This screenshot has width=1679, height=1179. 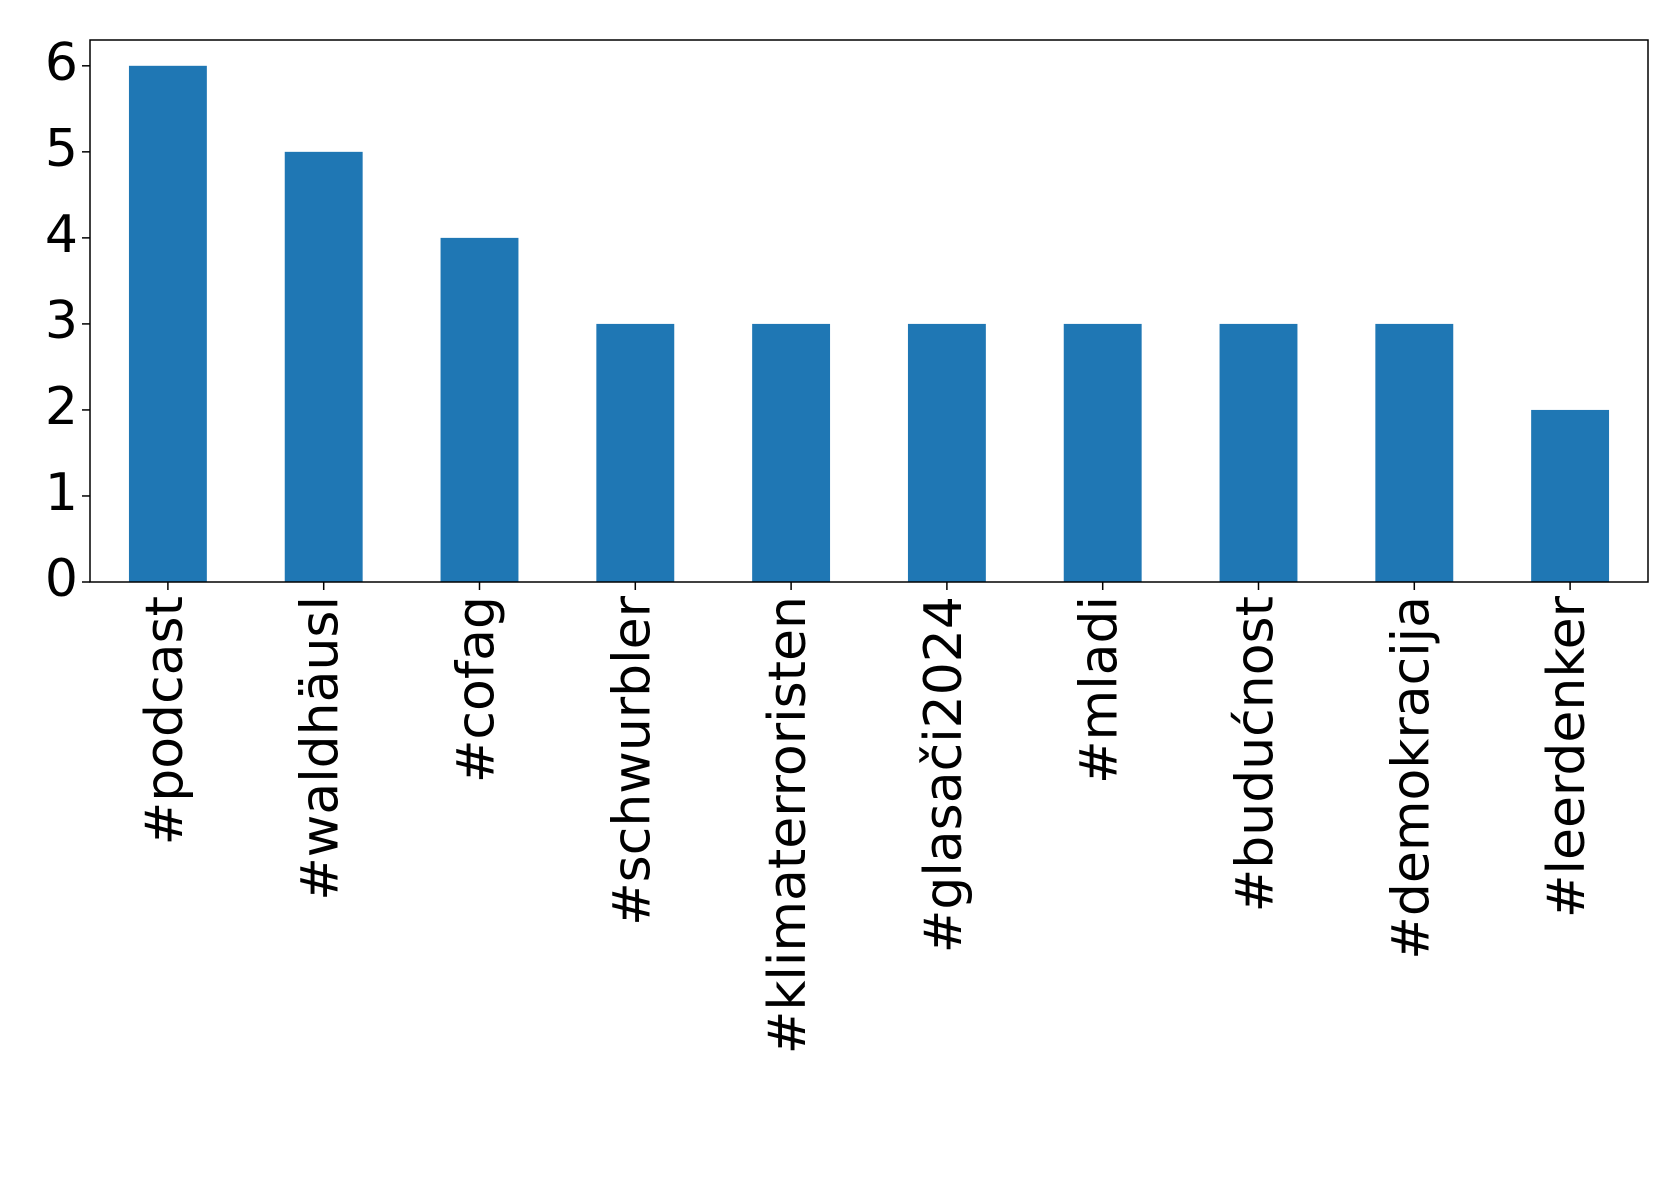 I want to click on x-tick-label: #klimaterroristen, so click(x=788, y=825).